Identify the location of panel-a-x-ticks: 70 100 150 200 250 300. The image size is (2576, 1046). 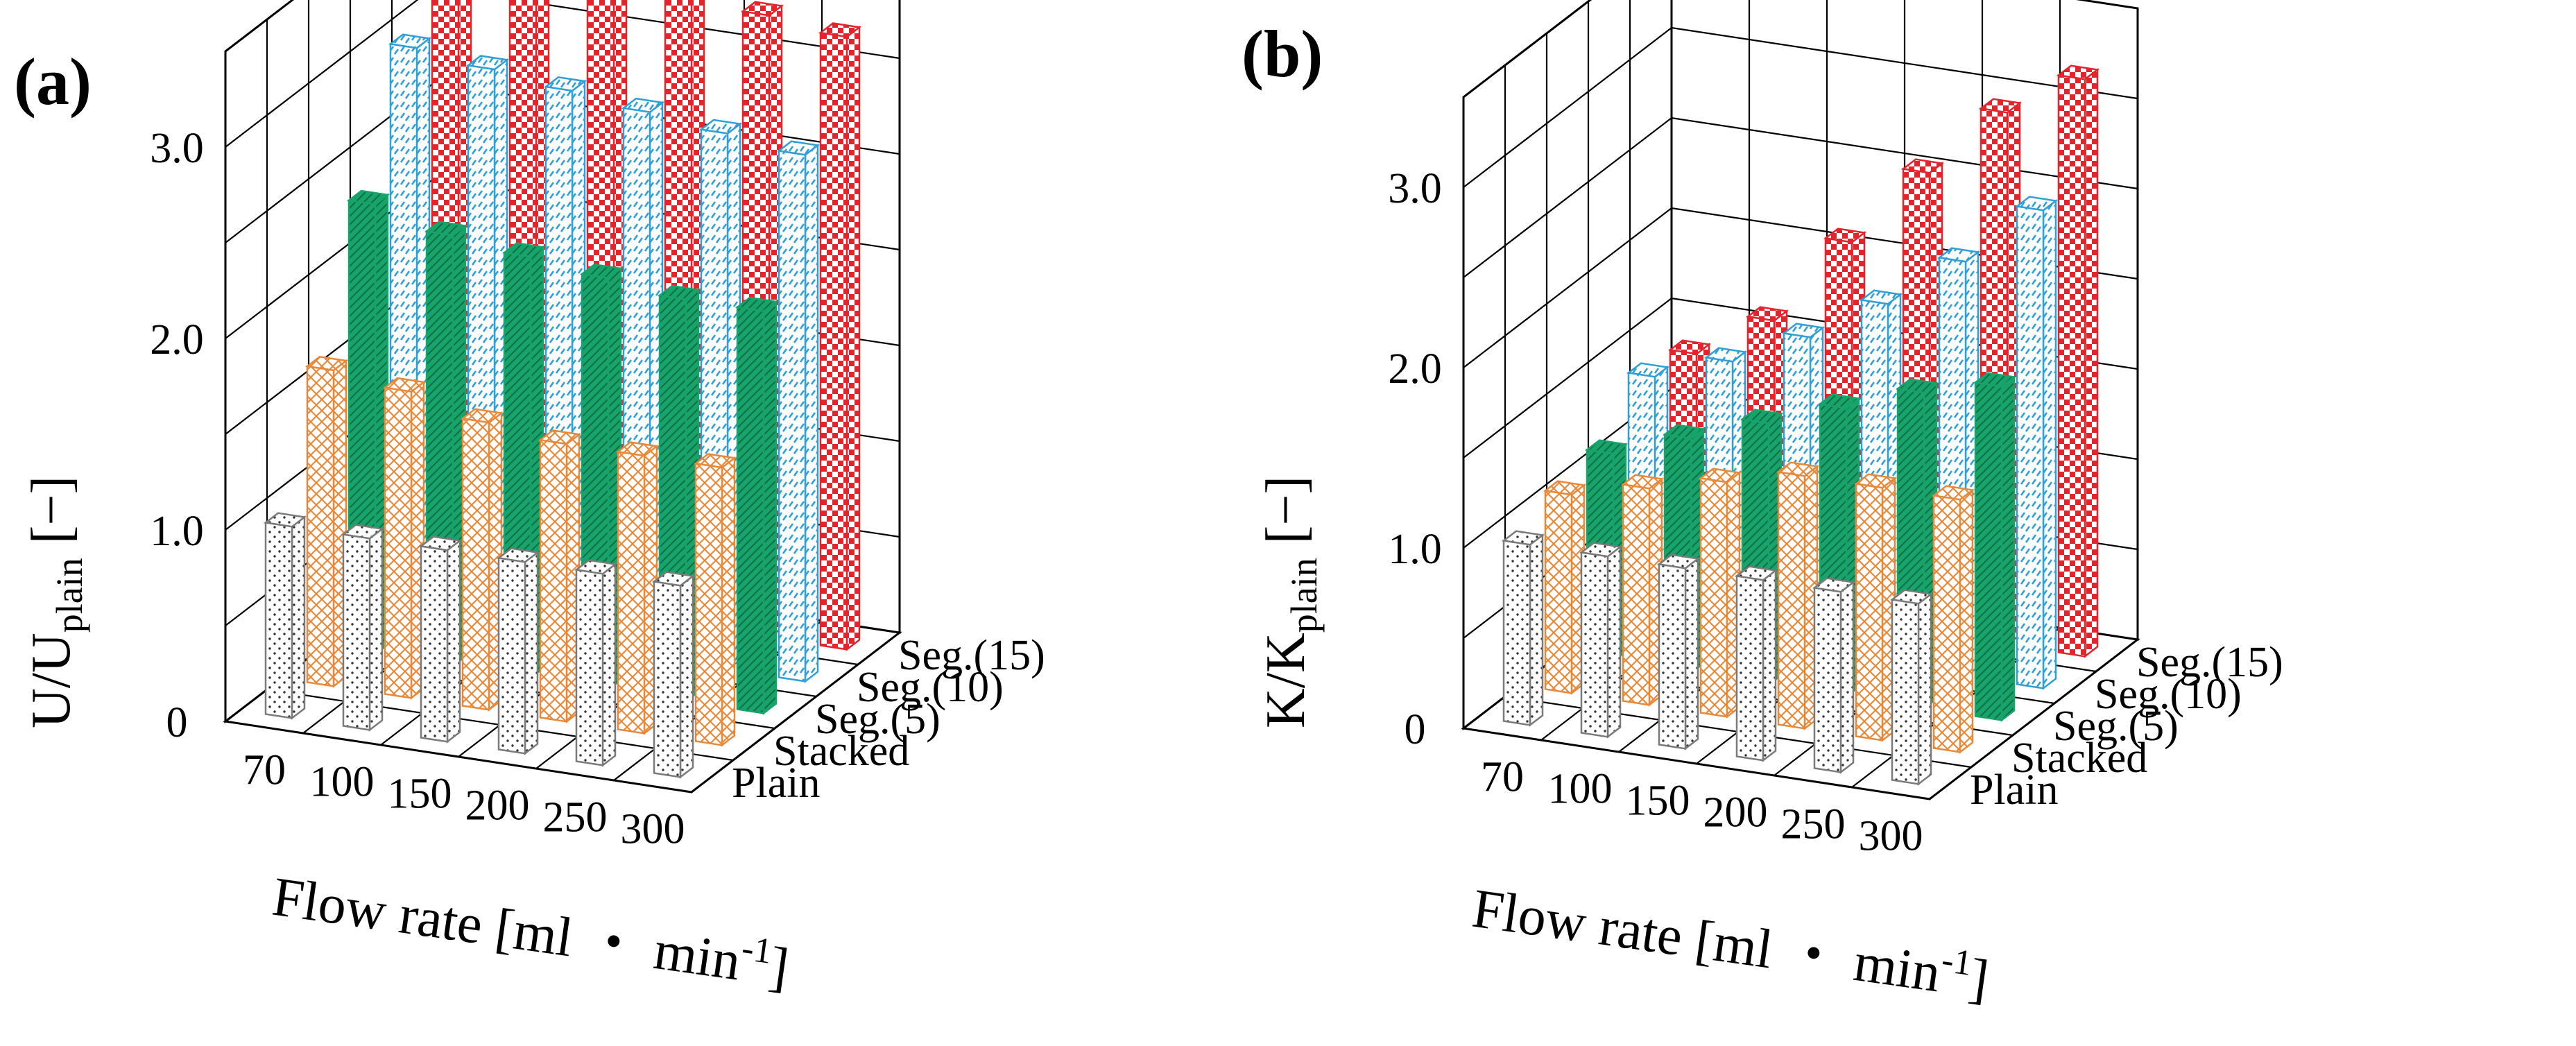
(464, 800).